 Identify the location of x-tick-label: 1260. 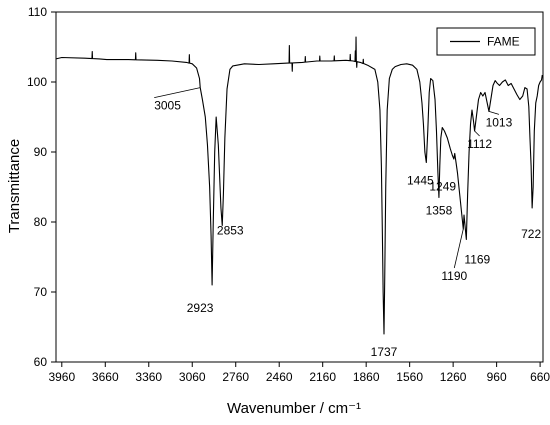
(453, 377).